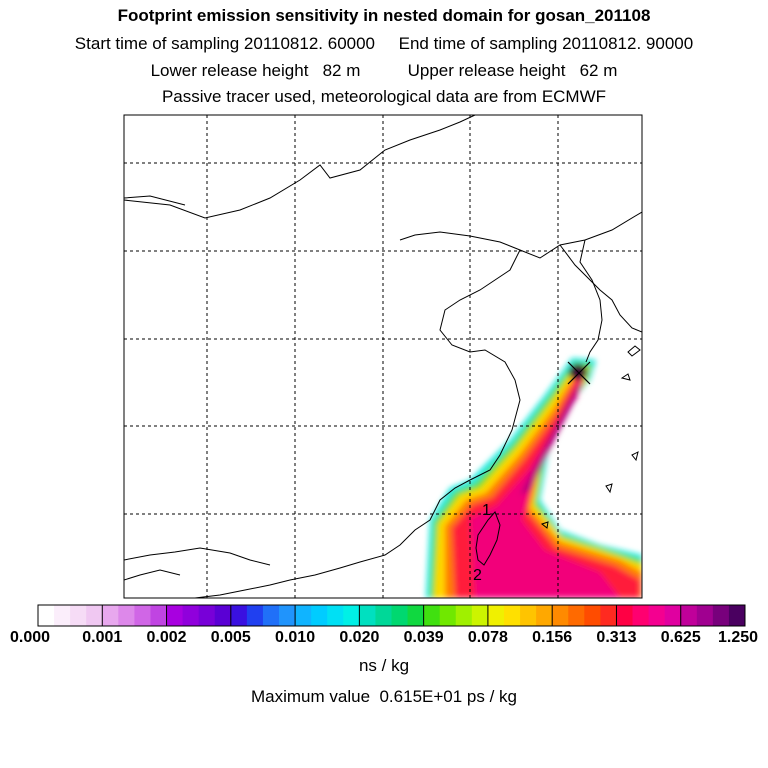  What do you see at coordinates (477, 575) in the screenshot?
I see `marker-label-2: 2` at bounding box center [477, 575].